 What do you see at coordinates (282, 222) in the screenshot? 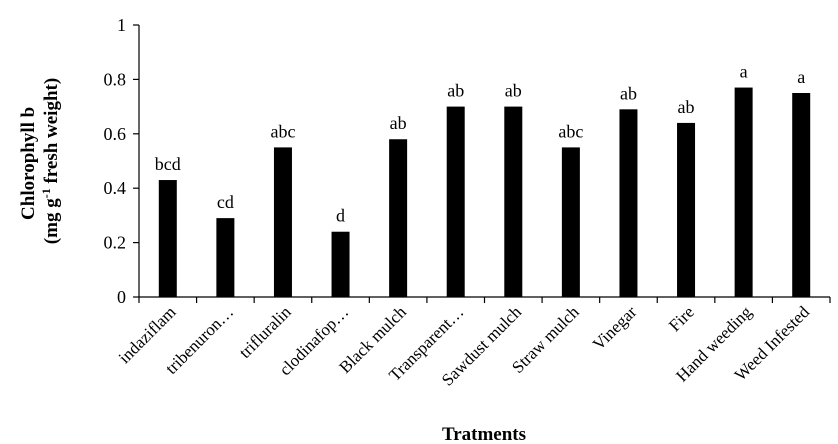
I see `bar-trifluralin` at bounding box center [282, 222].